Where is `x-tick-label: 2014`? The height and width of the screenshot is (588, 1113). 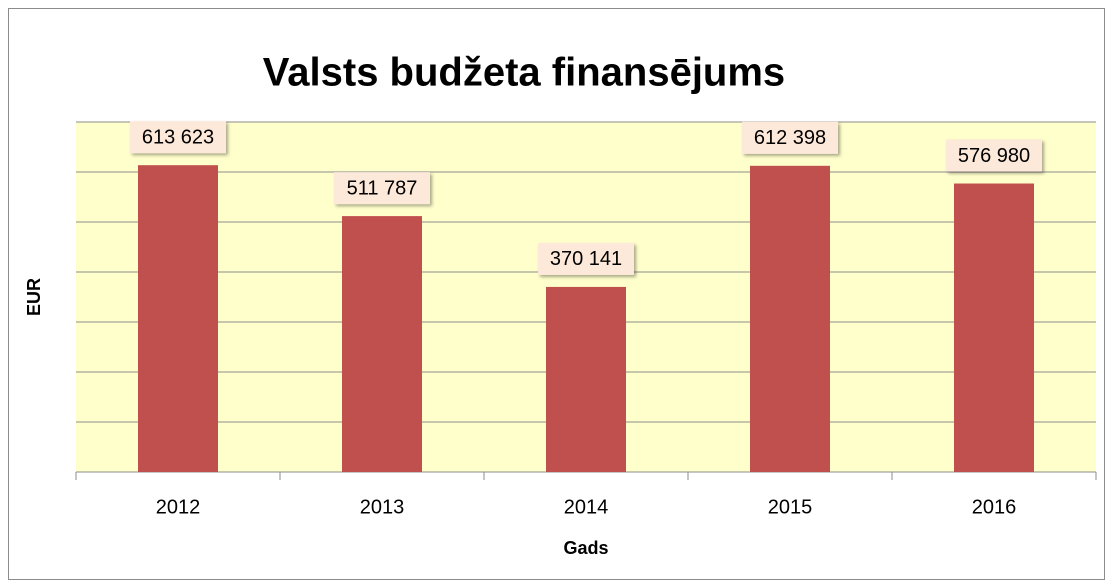 x-tick-label: 2014 is located at coordinates (586, 507).